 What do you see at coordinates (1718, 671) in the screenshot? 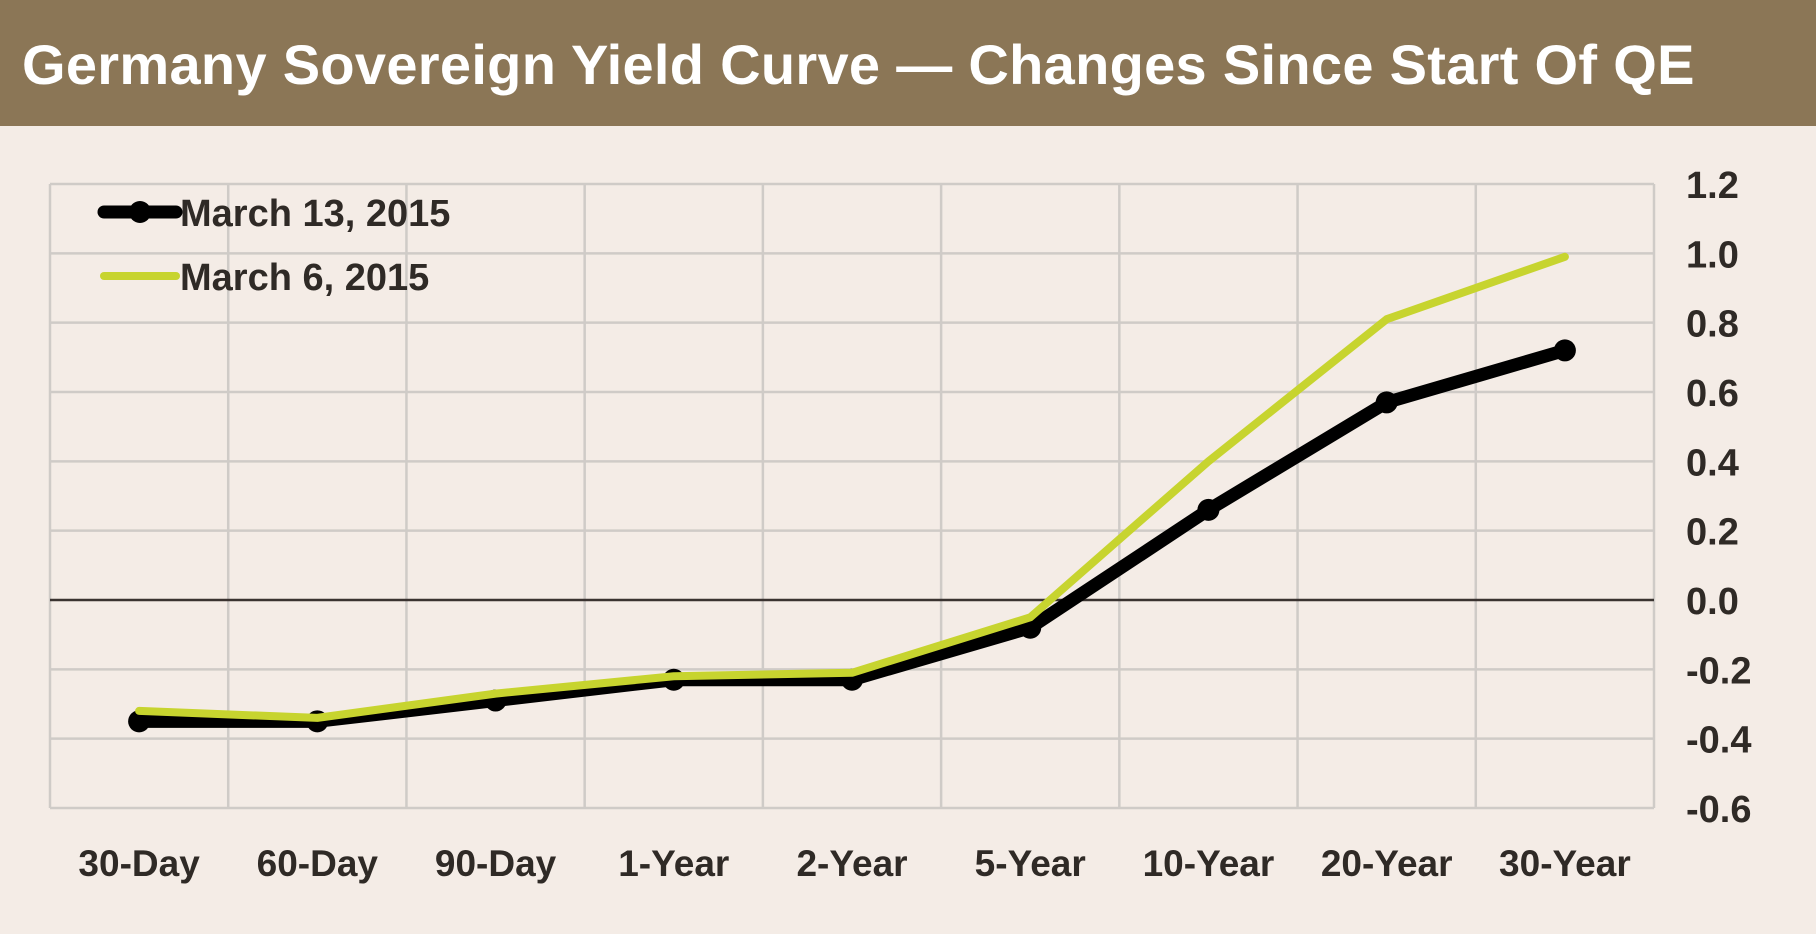
I see `y-tick-label: -0.2` at bounding box center [1718, 671].